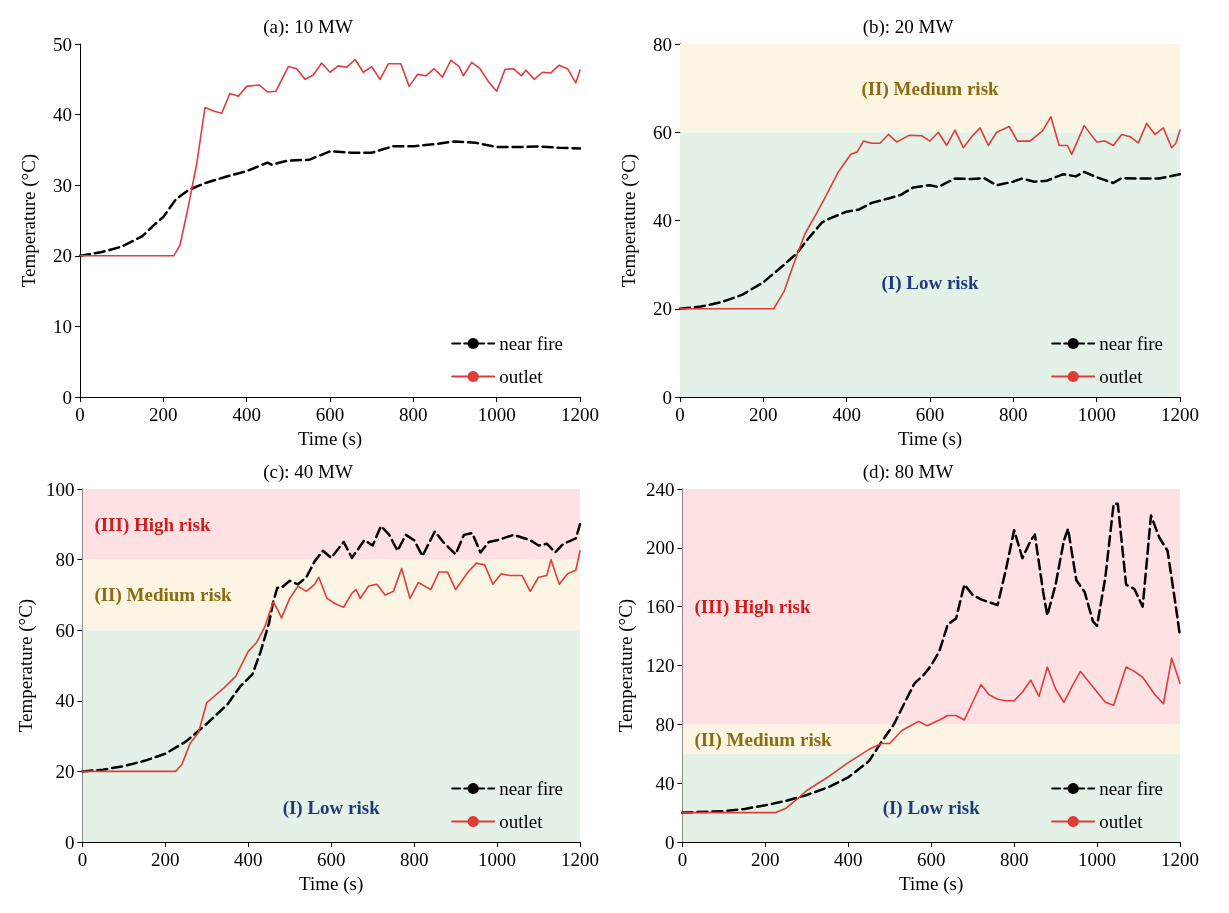 This screenshot has width=1229, height=913. What do you see at coordinates (660, 665) in the screenshot?
I see `y-tick-label: 120` at bounding box center [660, 665].